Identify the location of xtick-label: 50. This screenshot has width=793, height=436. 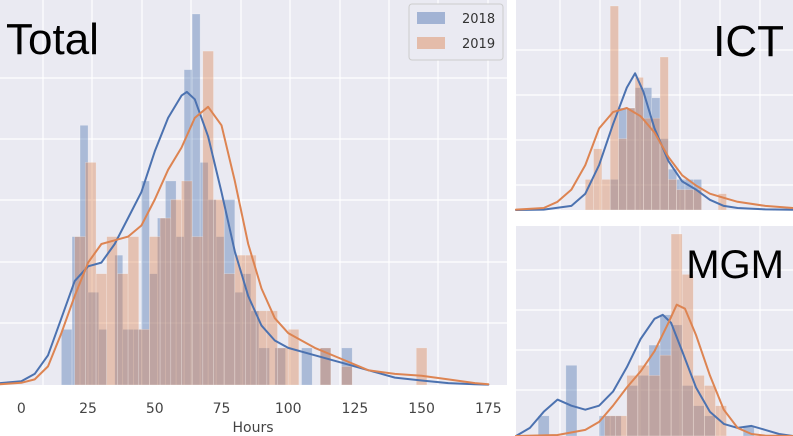
(155, 409).